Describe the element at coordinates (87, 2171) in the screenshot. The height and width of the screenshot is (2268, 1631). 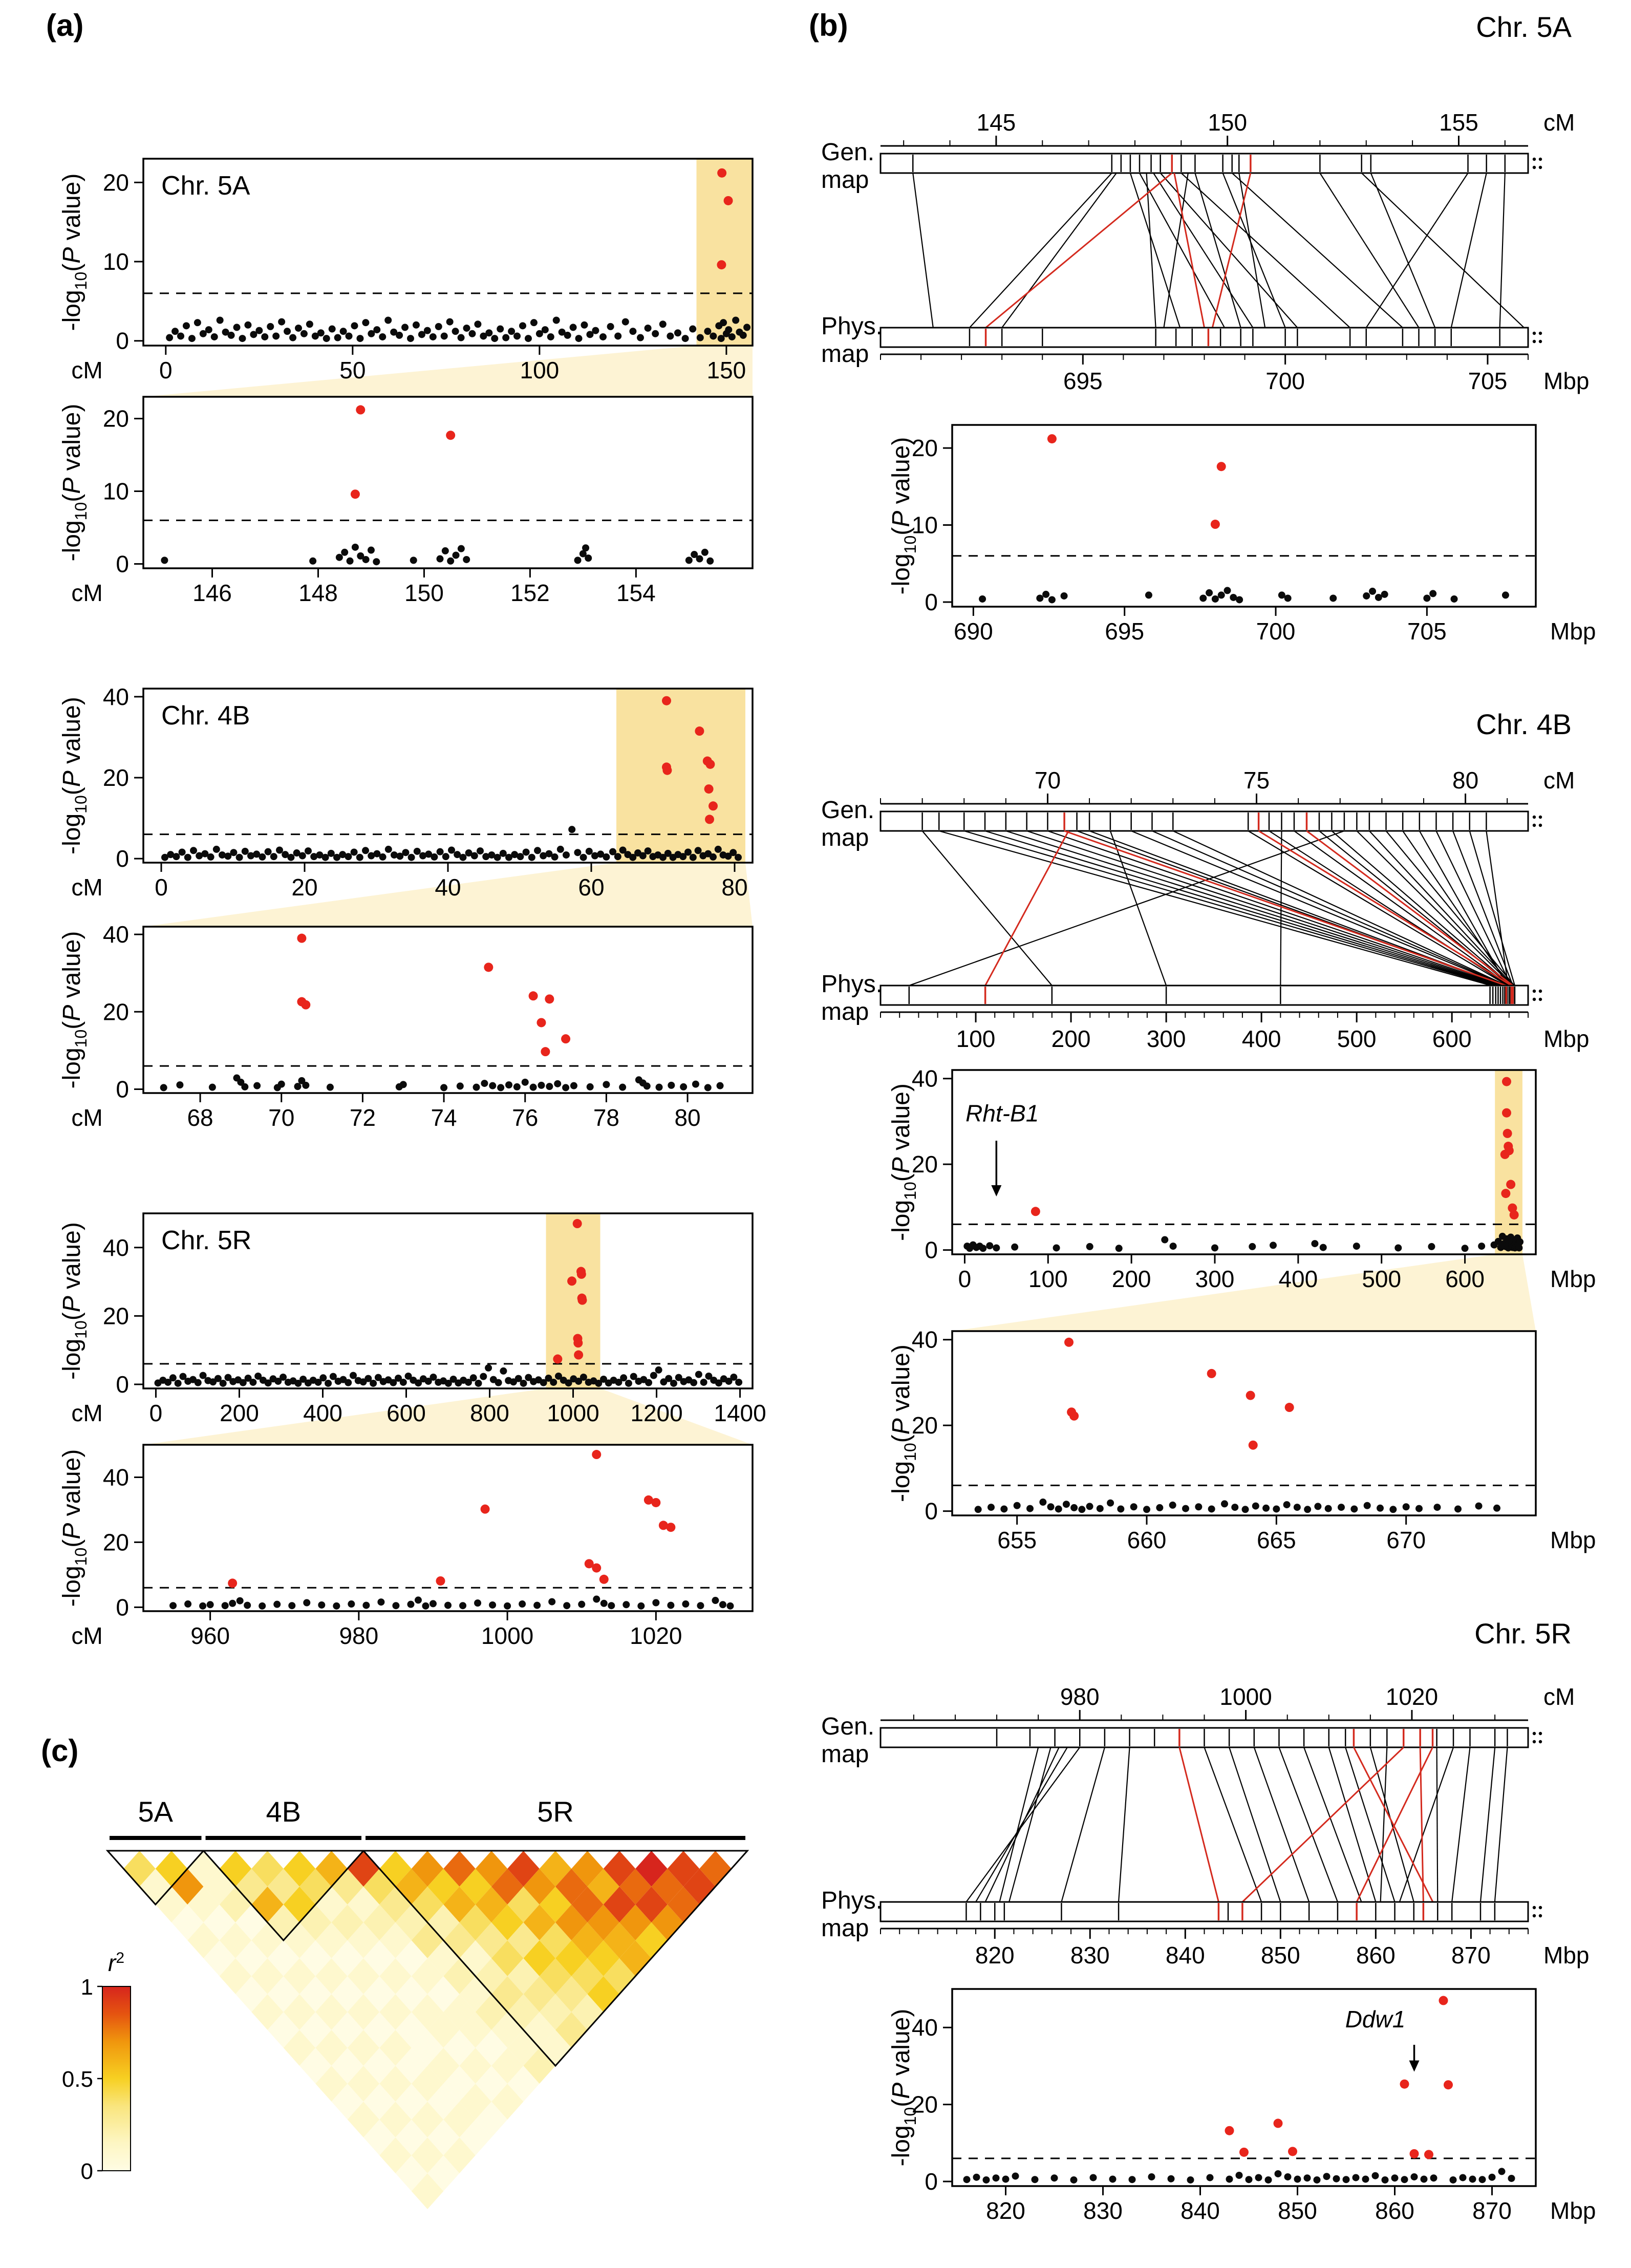
I see `color-scale-tick-label: 0` at that location.